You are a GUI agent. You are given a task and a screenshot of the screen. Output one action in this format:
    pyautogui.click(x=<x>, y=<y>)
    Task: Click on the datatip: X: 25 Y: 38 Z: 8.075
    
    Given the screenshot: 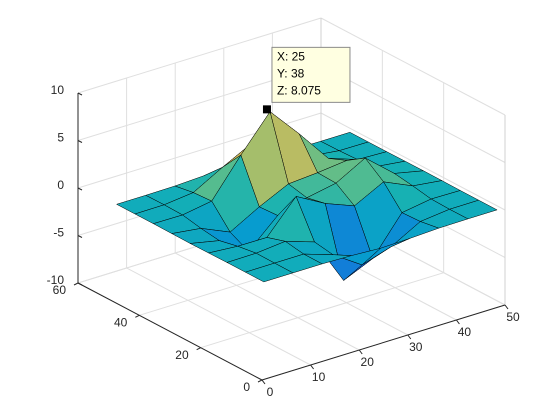 What is the action you would take?
    pyautogui.click(x=306, y=80)
    